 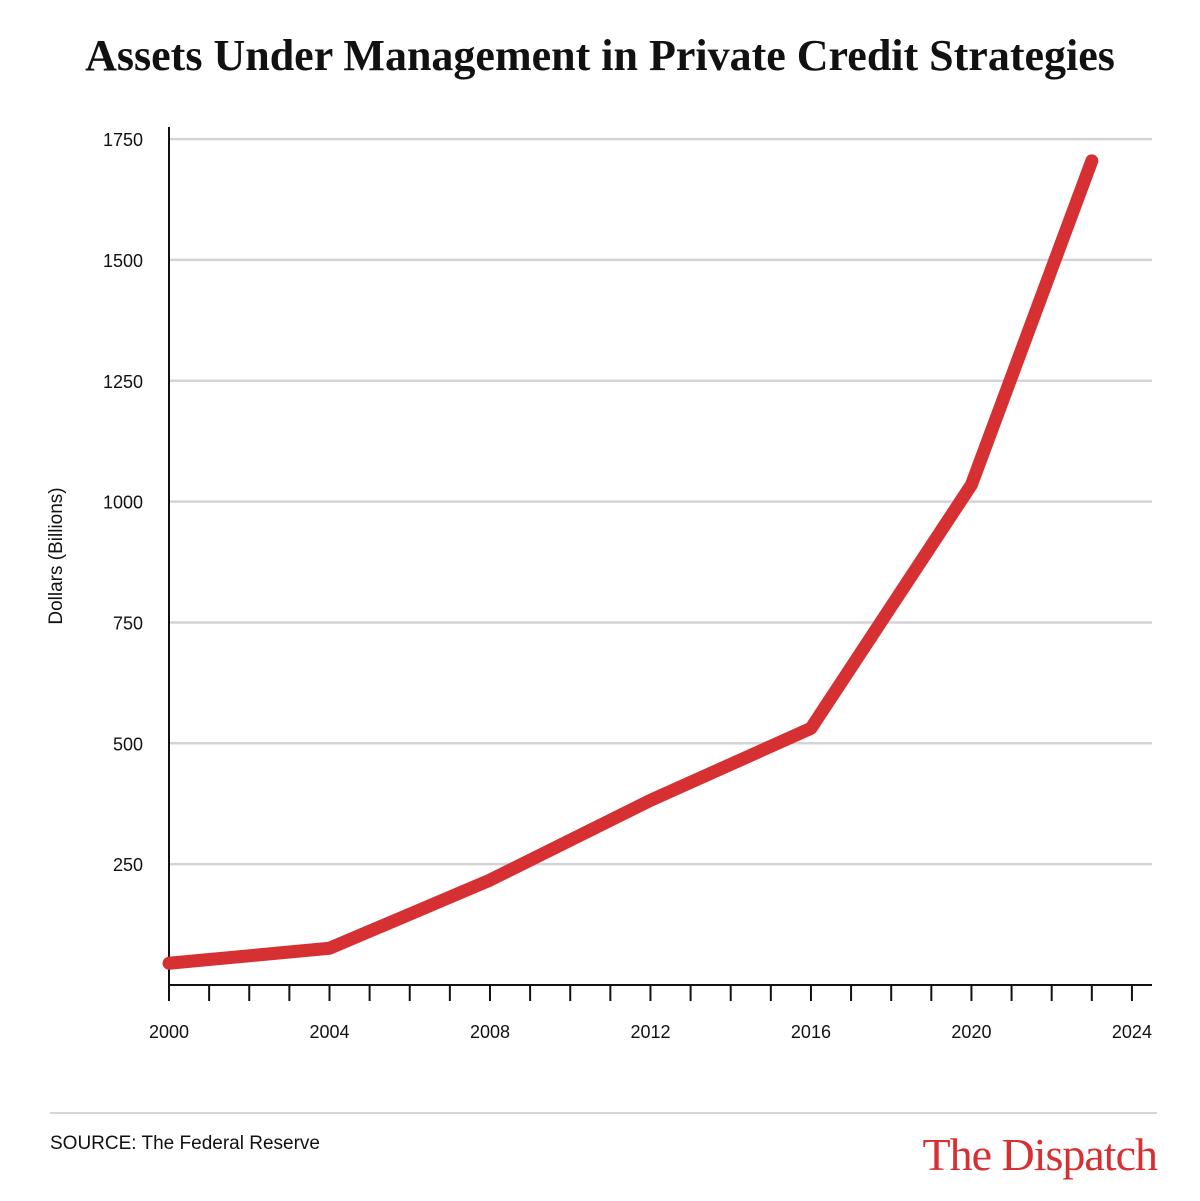 What do you see at coordinates (128, 623) in the screenshot?
I see `y-tick-label: 750` at bounding box center [128, 623].